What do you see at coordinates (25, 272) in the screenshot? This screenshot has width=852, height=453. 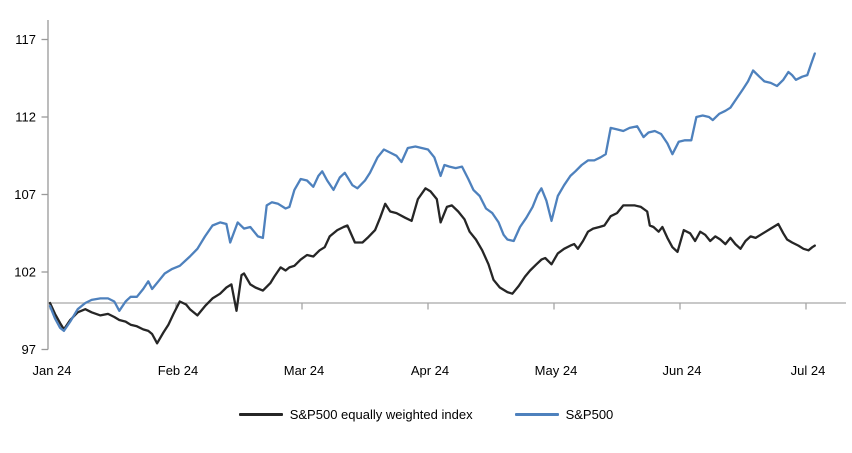 I see `y-tick-label: 102` at bounding box center [25, 272].